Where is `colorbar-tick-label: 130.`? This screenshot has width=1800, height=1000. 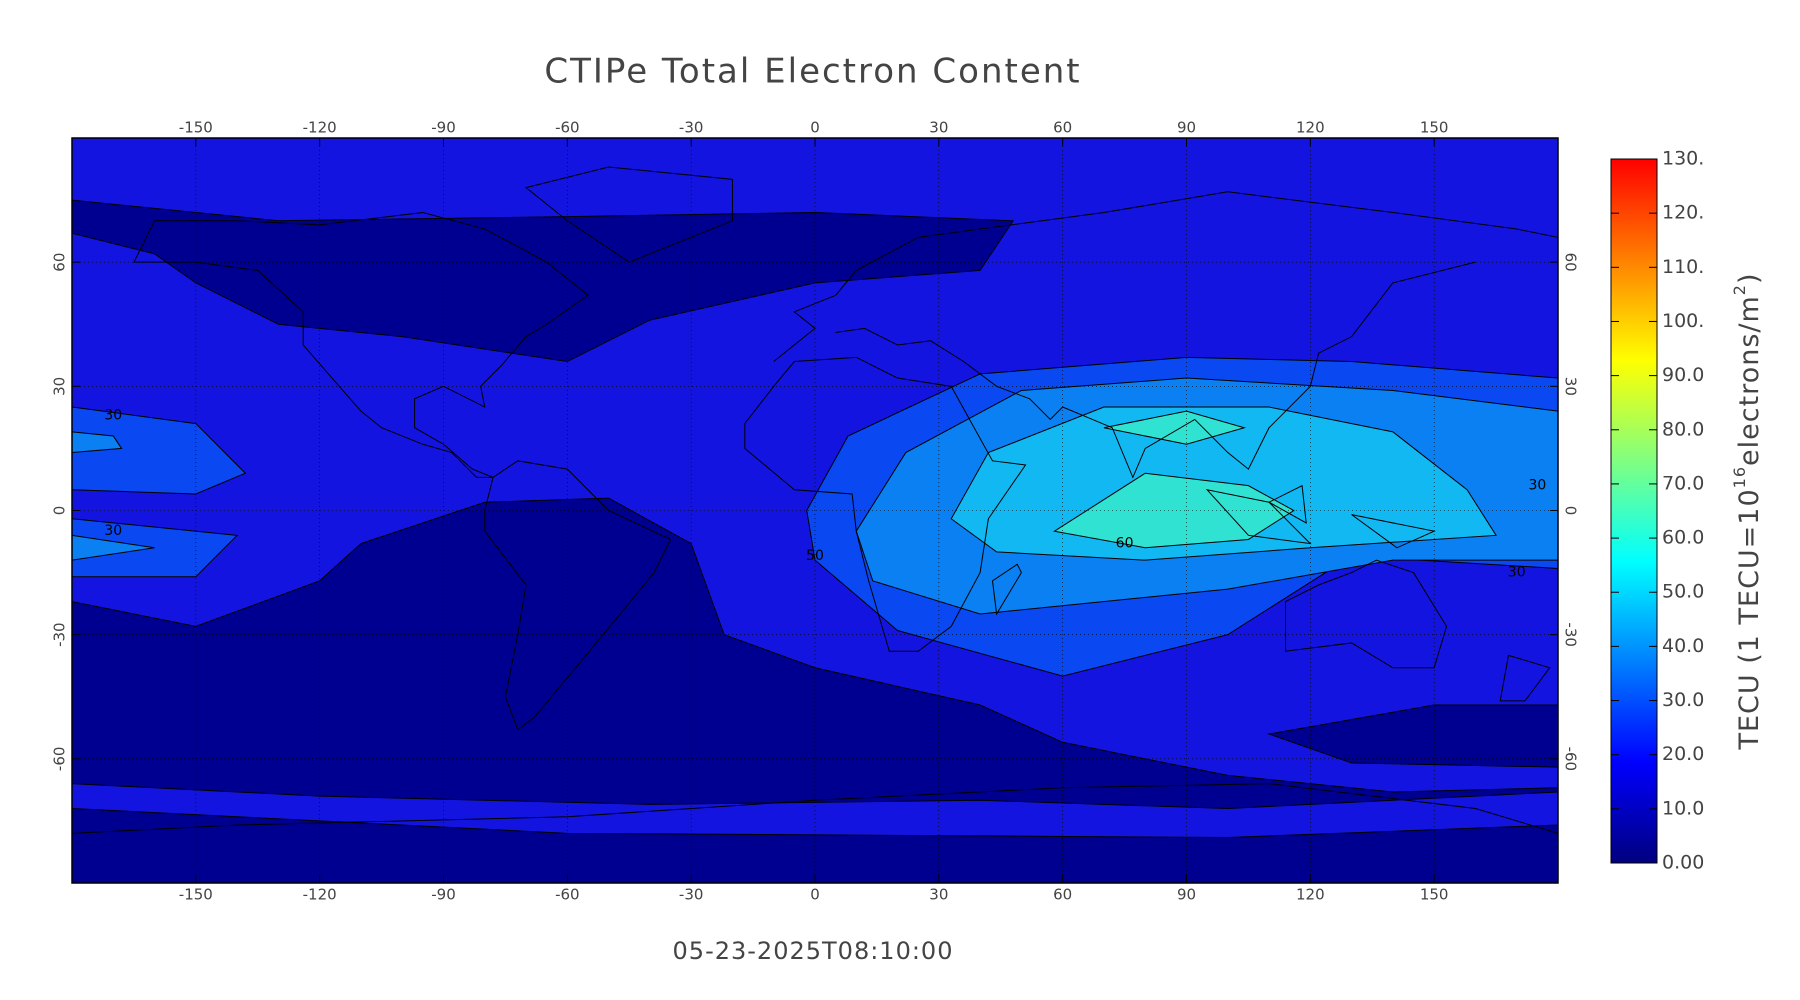 colorbar-tick-label: 130. is located at coordinates (1683, 159).